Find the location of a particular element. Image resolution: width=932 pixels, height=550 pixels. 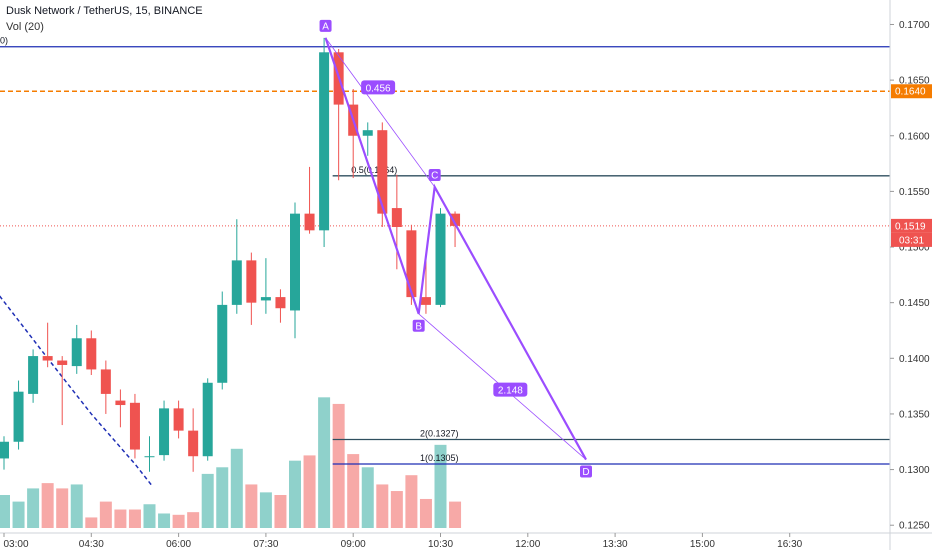

time-tick-label: 07:30 is located at coordinates (265, 544).